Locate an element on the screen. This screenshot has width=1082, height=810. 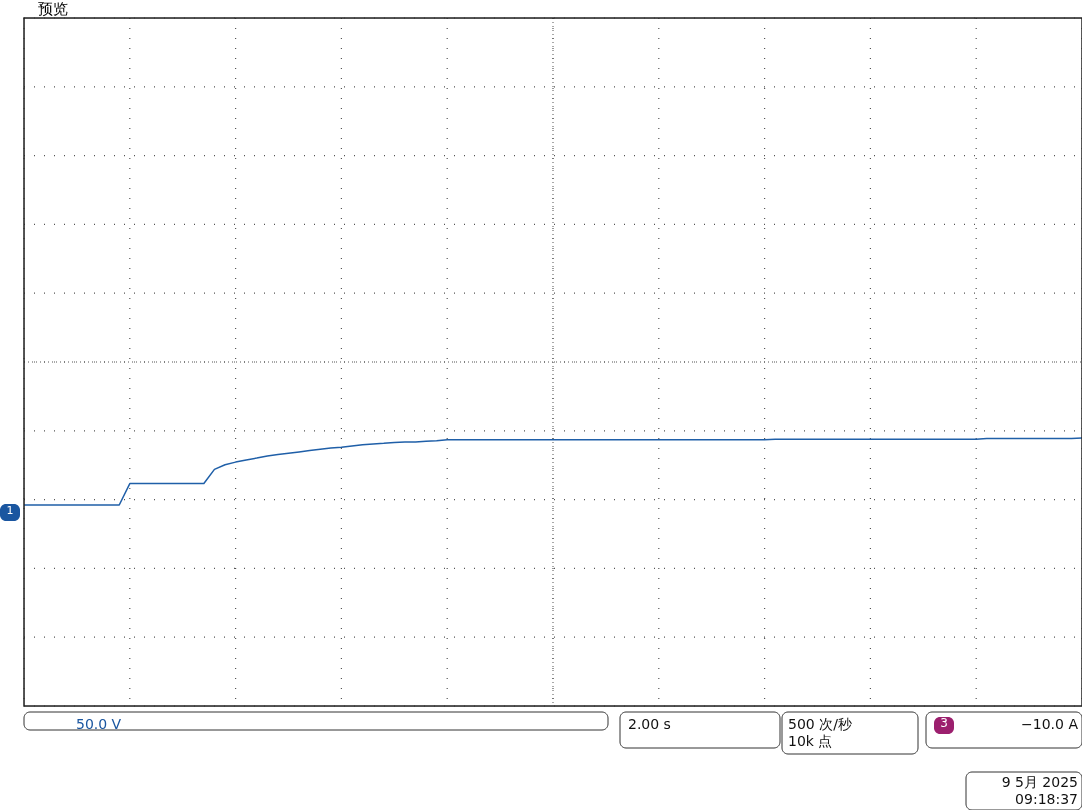
text: 10k 点 is located at coordinates (810, 741).